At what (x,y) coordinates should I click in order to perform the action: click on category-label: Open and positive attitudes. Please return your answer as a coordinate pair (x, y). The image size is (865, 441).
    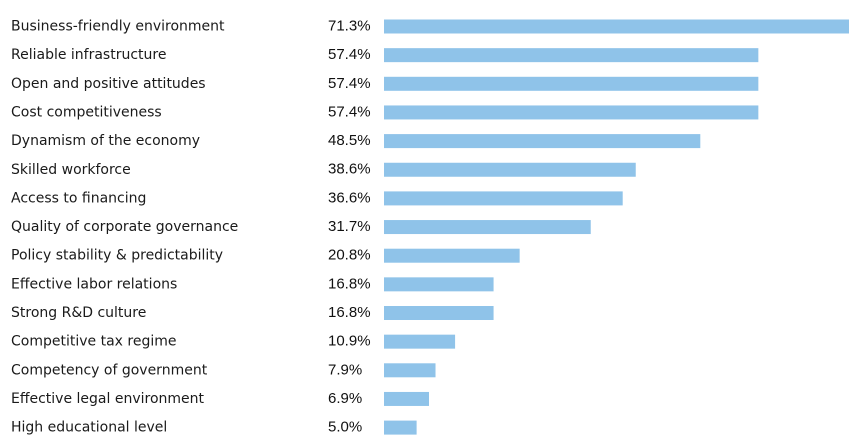
    Looking at the image, I should click on (108, 84).